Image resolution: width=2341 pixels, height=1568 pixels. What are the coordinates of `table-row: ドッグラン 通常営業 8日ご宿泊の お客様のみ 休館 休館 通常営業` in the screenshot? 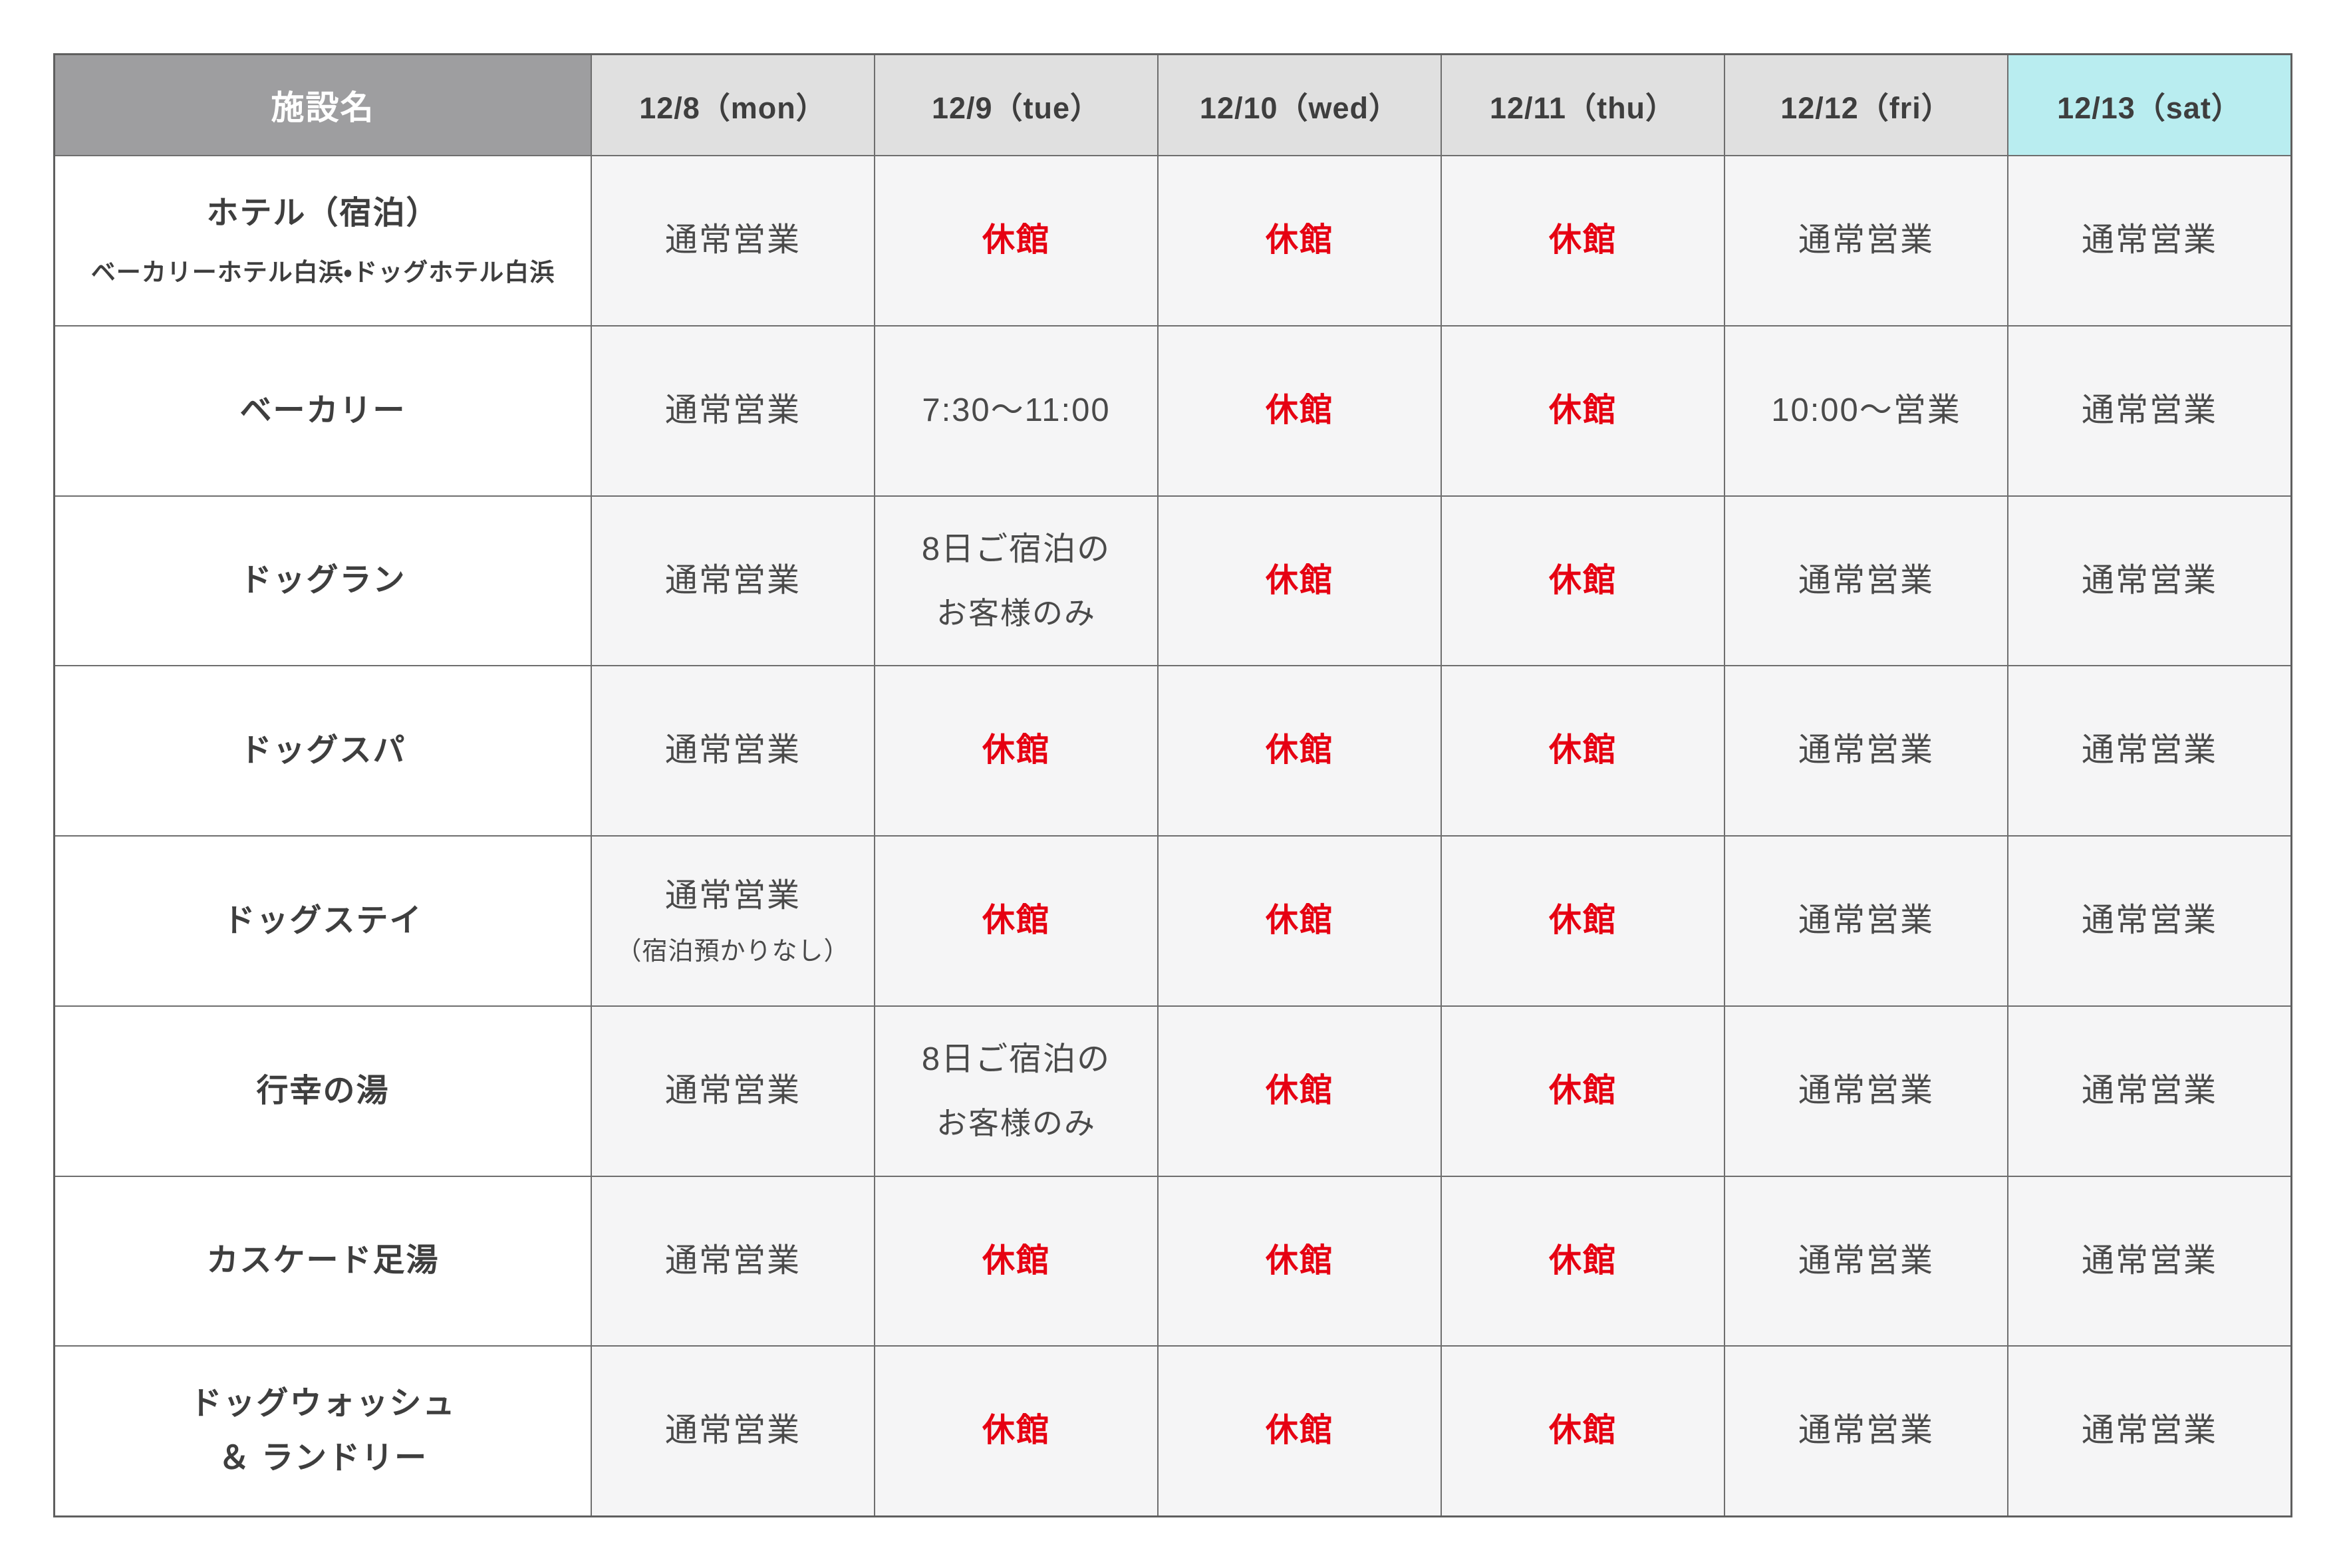 It's located at (1172, 580).